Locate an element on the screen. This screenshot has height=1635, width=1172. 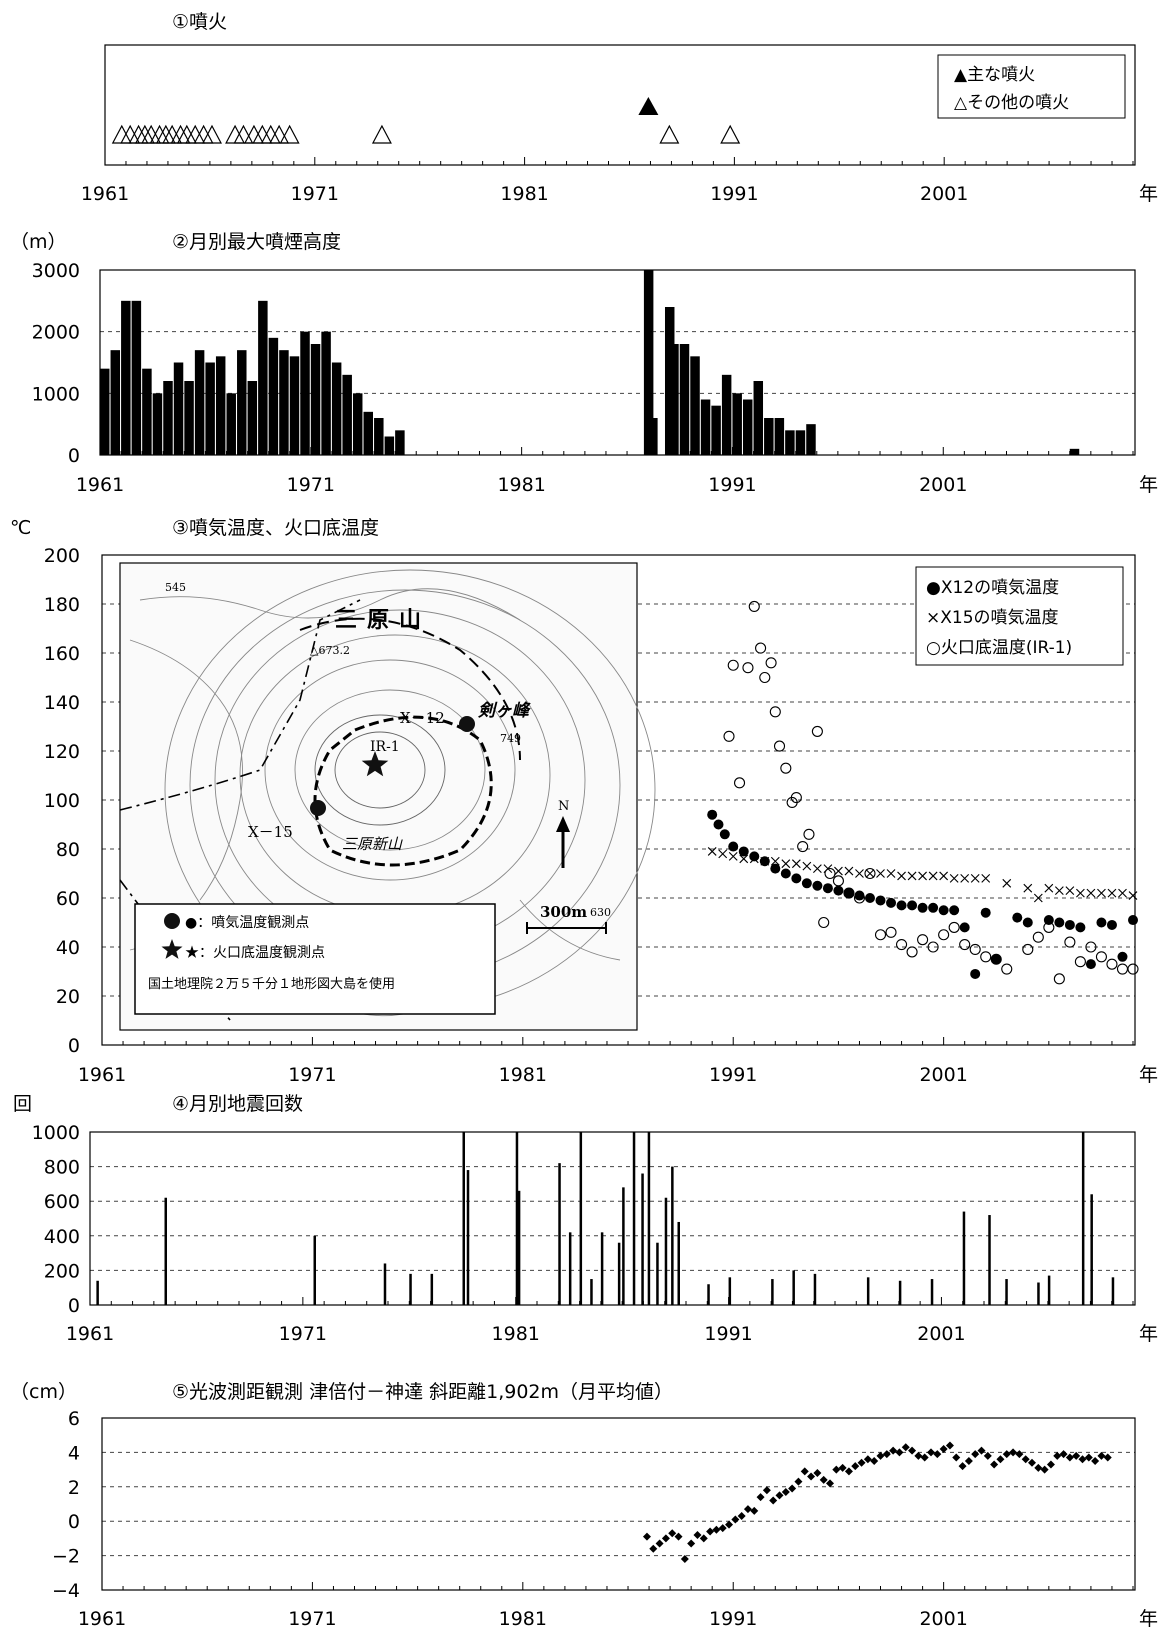
major-eruption-marker is located at coordinates (648, 106).